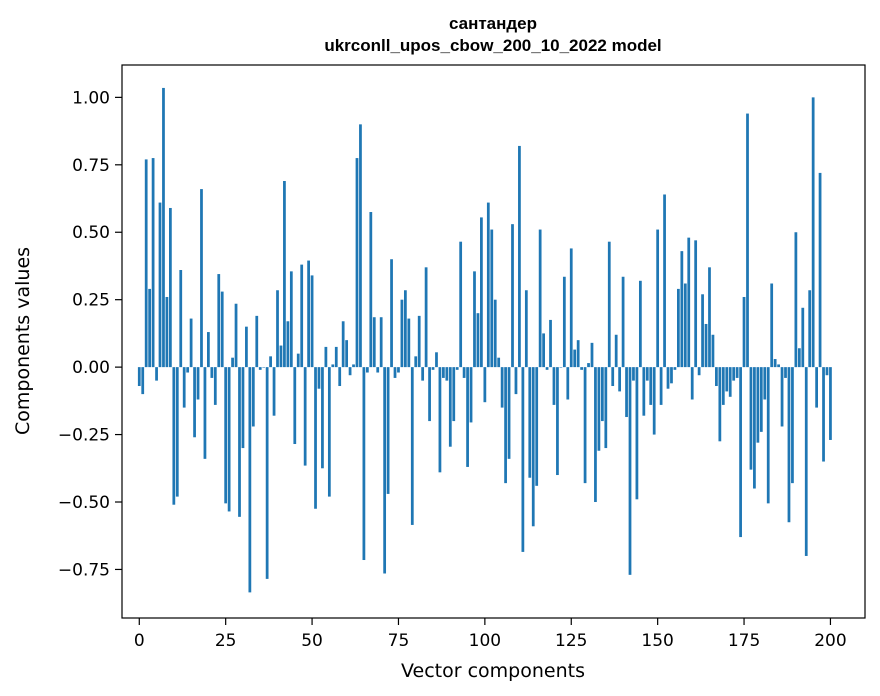  I want to click on y-tick-label: −0.75, so click(84, 570).